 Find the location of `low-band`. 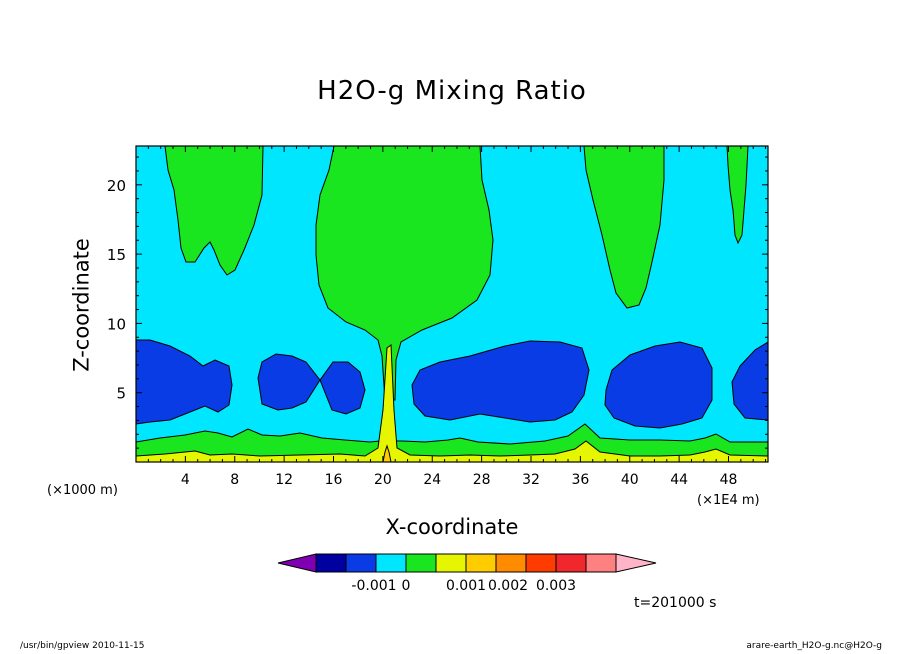

low-band is located at coordinates (452, 442).